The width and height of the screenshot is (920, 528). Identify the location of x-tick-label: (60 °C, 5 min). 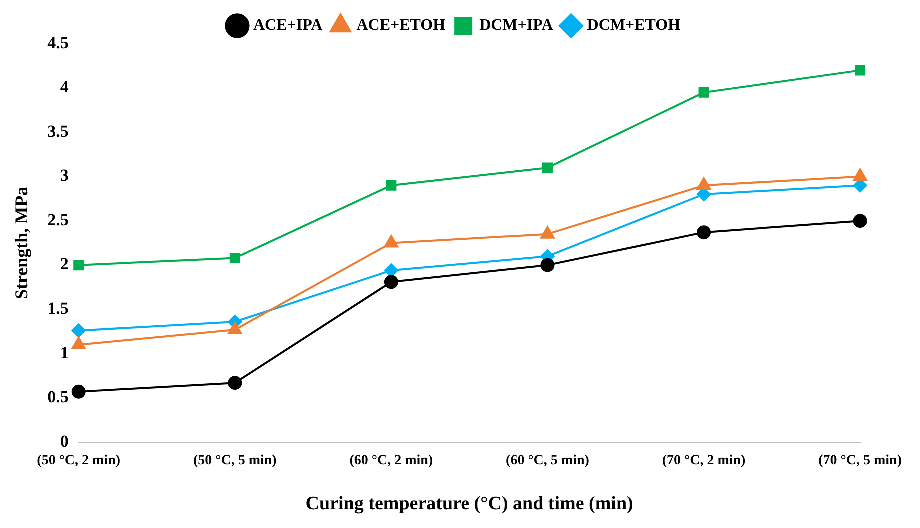
(548, 460).